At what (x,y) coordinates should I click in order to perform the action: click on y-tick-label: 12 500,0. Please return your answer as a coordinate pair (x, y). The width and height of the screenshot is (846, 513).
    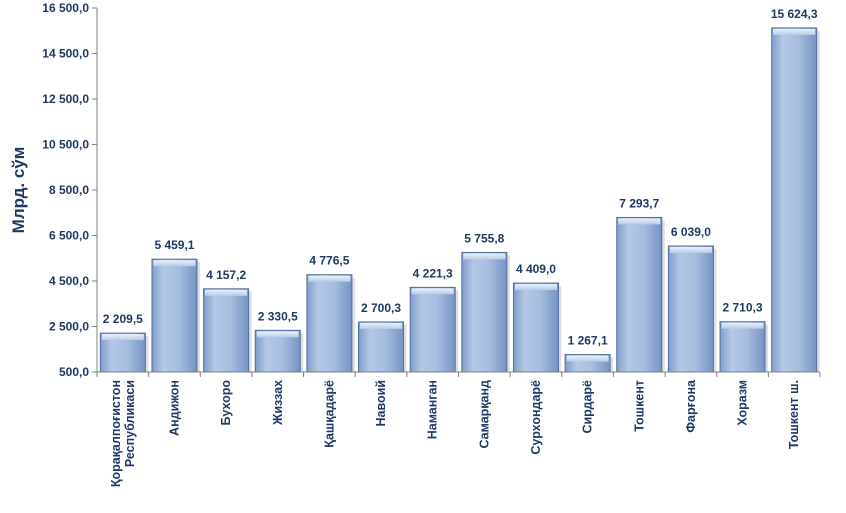
    Looking at the image, I should click on (65, 99).